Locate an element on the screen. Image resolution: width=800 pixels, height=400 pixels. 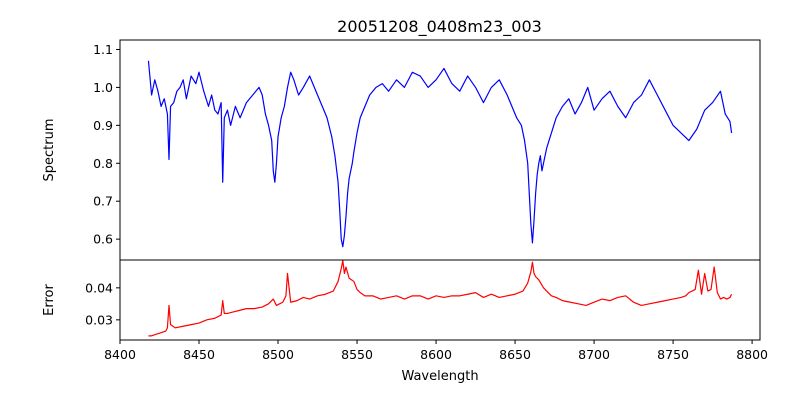
x-tick-label: 8600 is located at coordinates (436, 354).